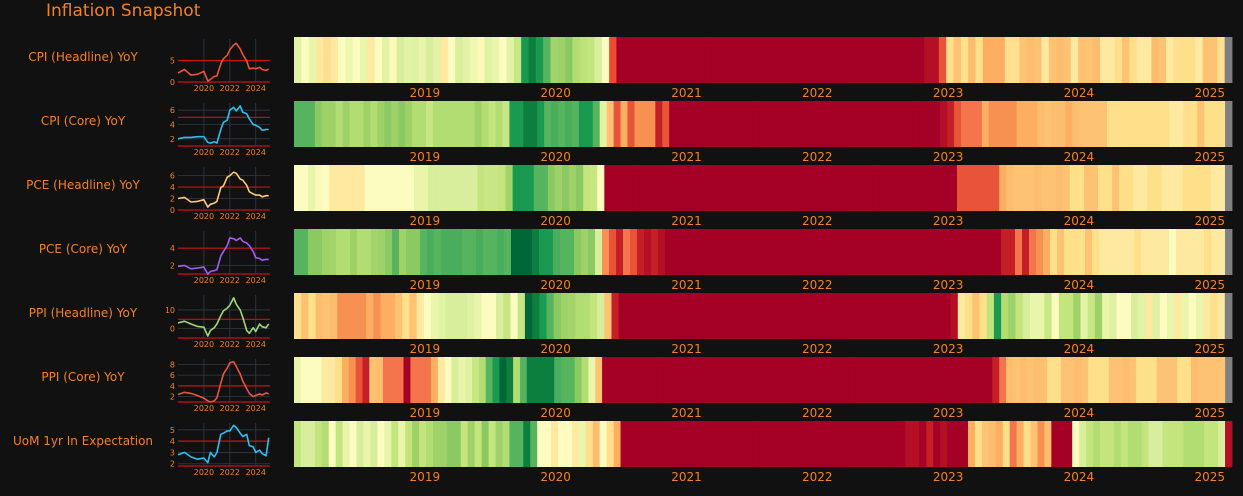 This screenshot has width=1243, height=496. What do you see at coordinates (172, 176) in the screenshot?
I see `y-tick-label: 6` at bounding box center [172, 176].